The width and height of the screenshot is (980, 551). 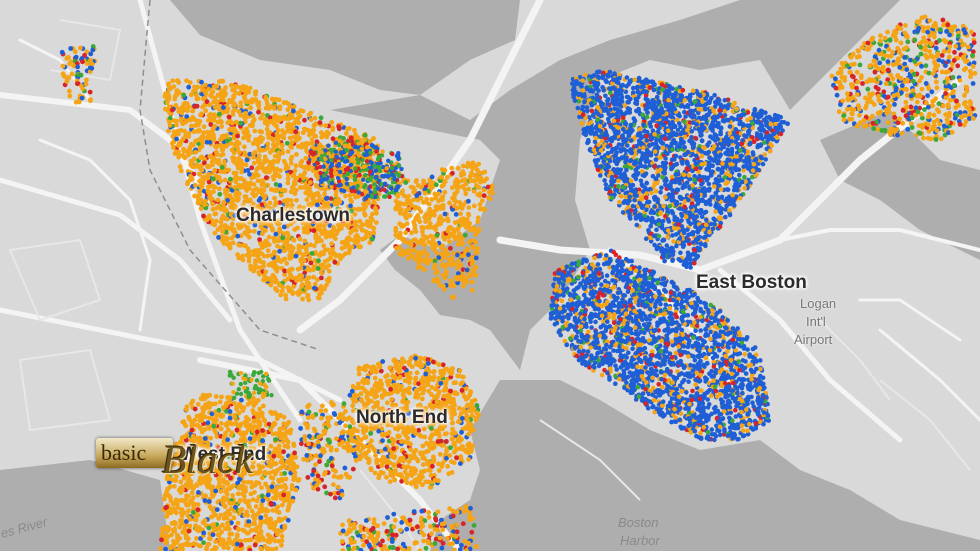 What do you see at coordinates (816, 321) in the screenshot?
I see `label-logan-2: Int'l` at bounding box center [816, 321].